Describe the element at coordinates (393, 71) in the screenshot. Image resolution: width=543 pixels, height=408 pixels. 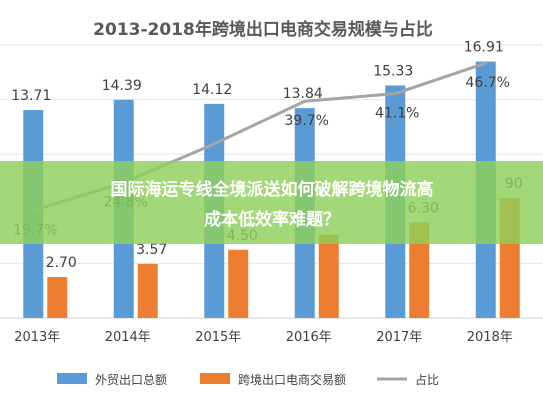
I see `export-total-label: 15.33` at that location.